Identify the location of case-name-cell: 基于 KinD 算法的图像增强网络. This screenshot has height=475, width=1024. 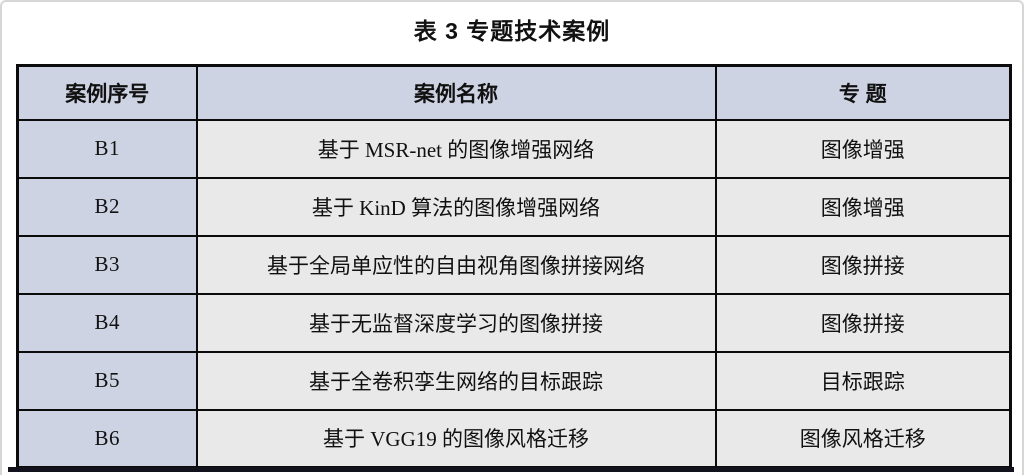
(456, 206).